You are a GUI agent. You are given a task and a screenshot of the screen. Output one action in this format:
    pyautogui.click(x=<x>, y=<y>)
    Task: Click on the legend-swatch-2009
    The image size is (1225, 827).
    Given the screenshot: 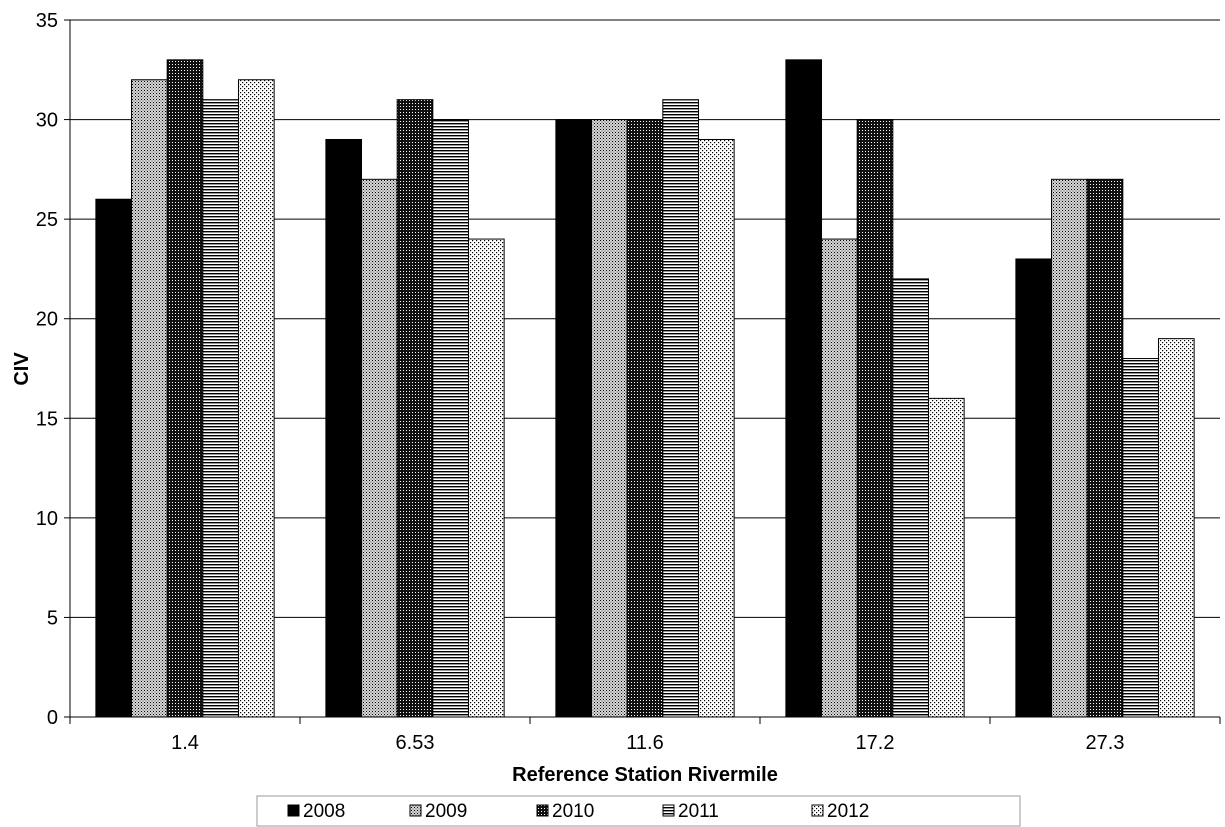 What is the action you would take?
    pyautogui.click(x=415, y=810)
    